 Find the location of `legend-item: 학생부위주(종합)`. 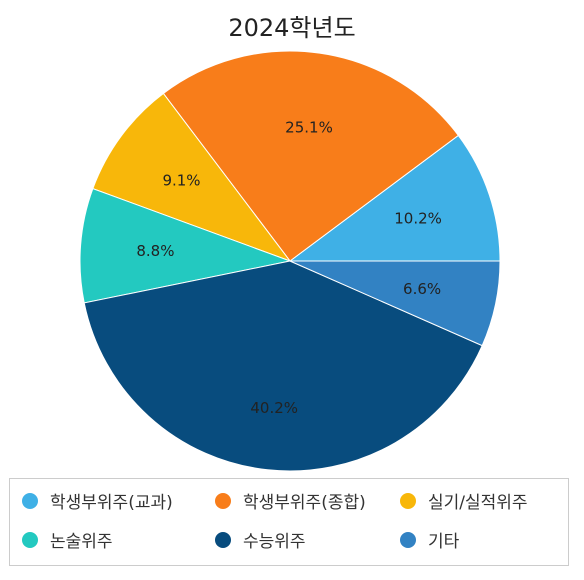

legend-item: 학생부위주(종합) is located at coordinates (290, 500).